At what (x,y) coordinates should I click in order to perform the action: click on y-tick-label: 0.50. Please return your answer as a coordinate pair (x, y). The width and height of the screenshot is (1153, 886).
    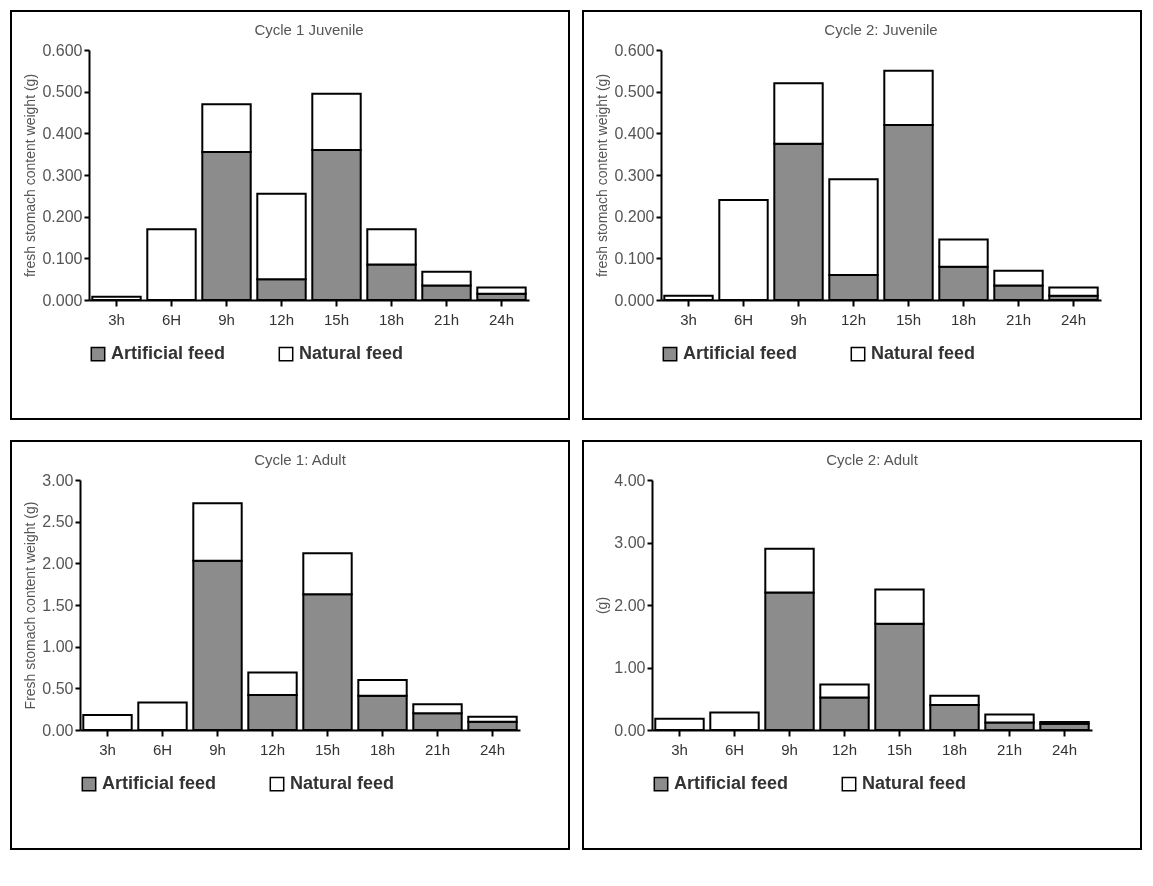
    Looking at the image, I should click on (58, 688).